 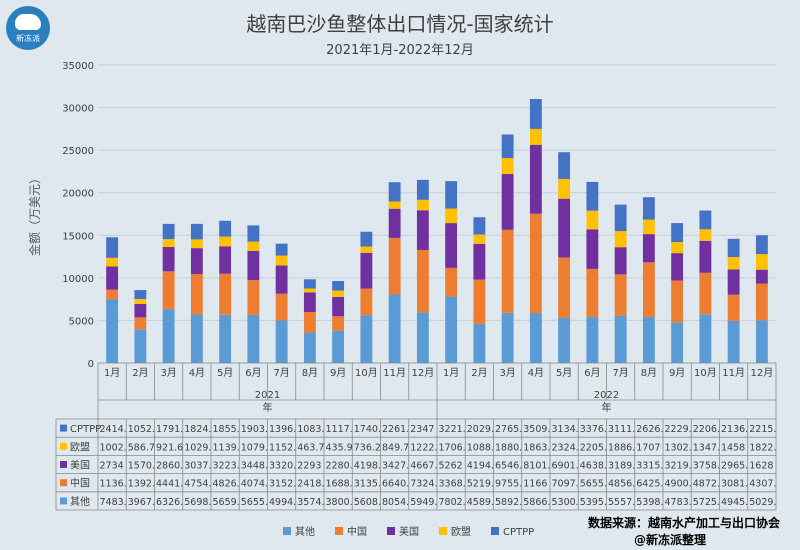 What do you see at coordinates (282, 484) in the screenshot?
I see `data-label: 3152.` at bounding box center [282, 484].